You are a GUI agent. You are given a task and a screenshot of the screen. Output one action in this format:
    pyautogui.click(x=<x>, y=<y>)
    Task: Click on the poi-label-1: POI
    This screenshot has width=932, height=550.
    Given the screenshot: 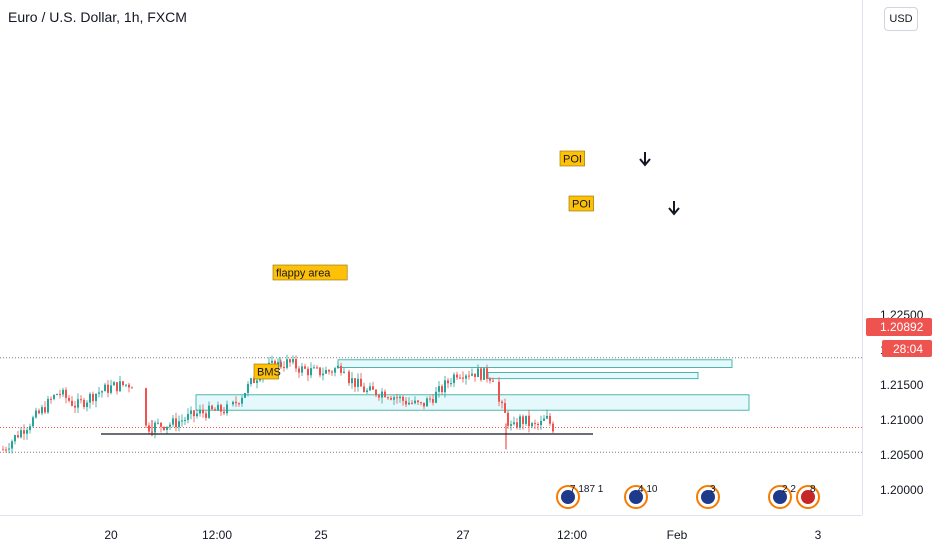 What is the action you would take?
    pyautogui.click(x=572, y=158)
    